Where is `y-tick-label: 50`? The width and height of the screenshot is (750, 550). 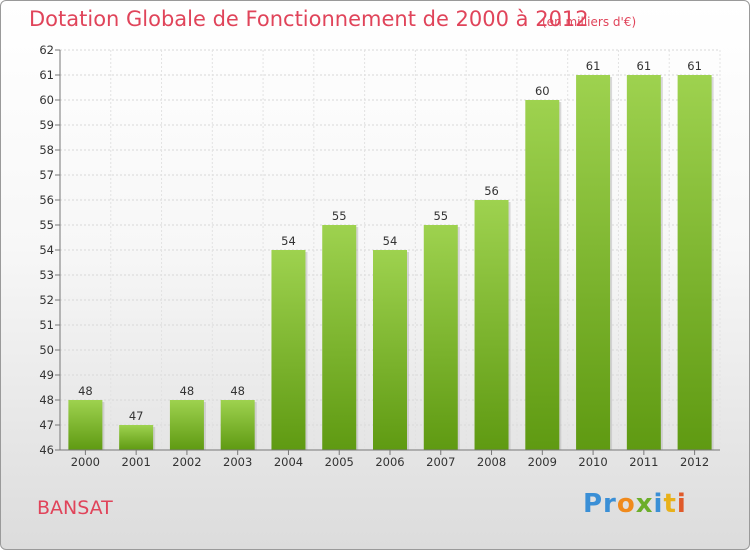
y-tick-label: 50 is located at coordinates (46, 350).